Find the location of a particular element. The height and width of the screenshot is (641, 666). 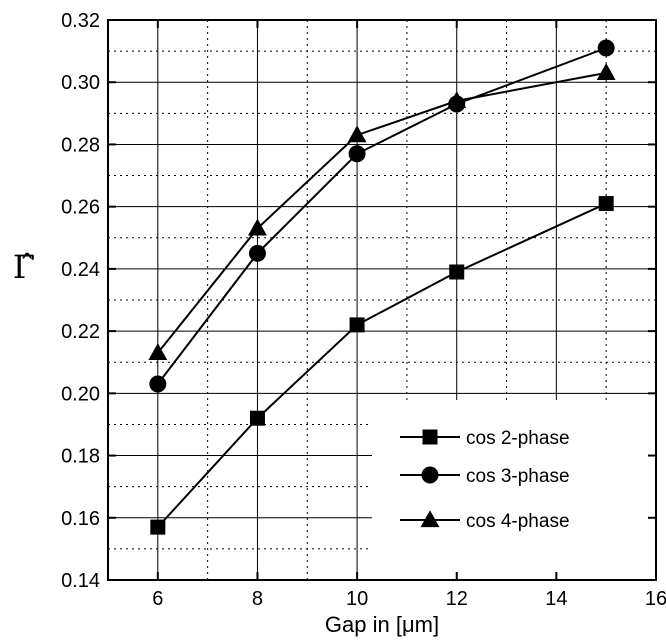

y-tick-label: 0.32 is located at coordinates (80, 21).